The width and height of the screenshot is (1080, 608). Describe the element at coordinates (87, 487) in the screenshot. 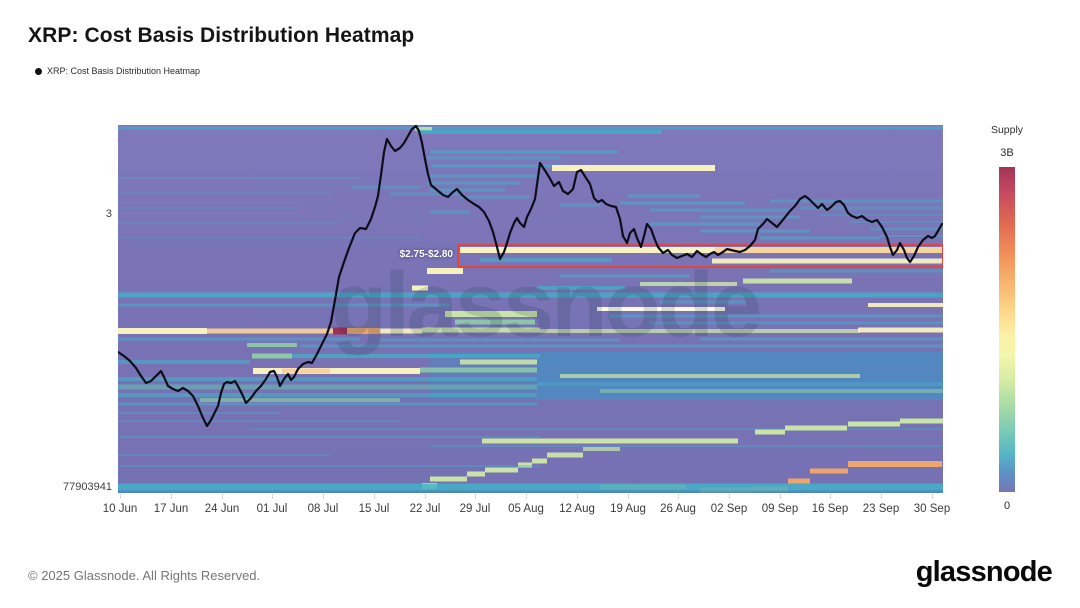

I see `y-tick-label: 77903941` at that location.